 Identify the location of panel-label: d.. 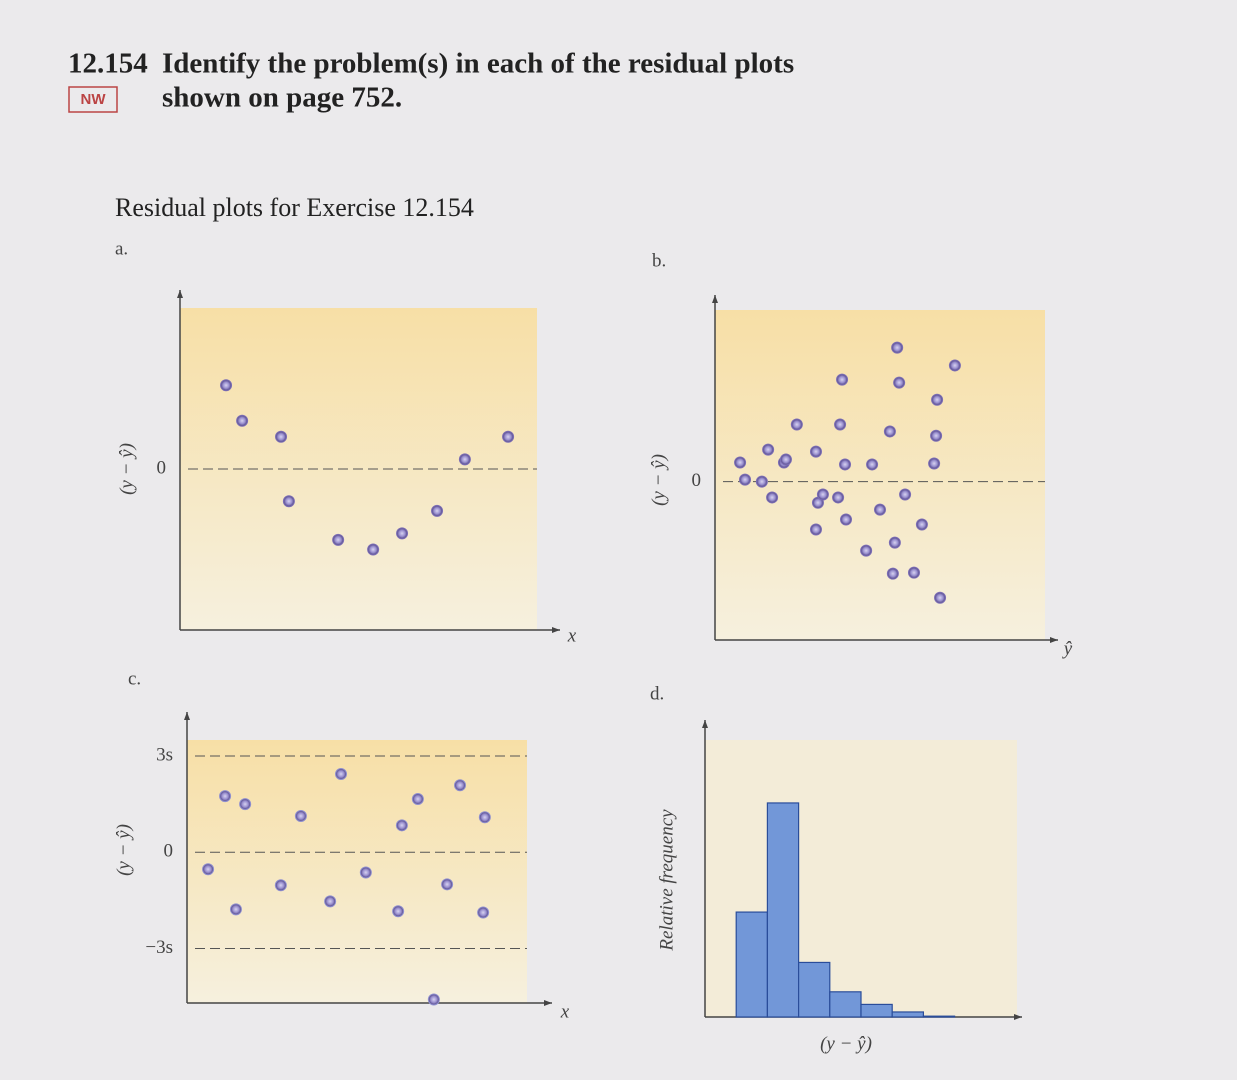
(657, 693).